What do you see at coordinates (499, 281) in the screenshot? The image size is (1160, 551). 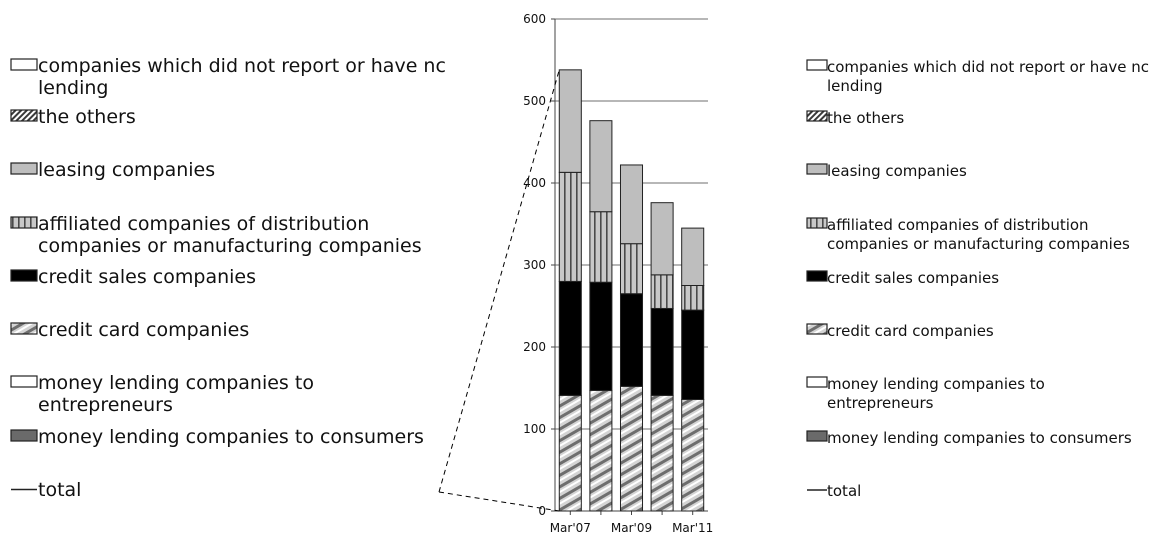 I see `callout-line-top` at bounding box center [499, 281].